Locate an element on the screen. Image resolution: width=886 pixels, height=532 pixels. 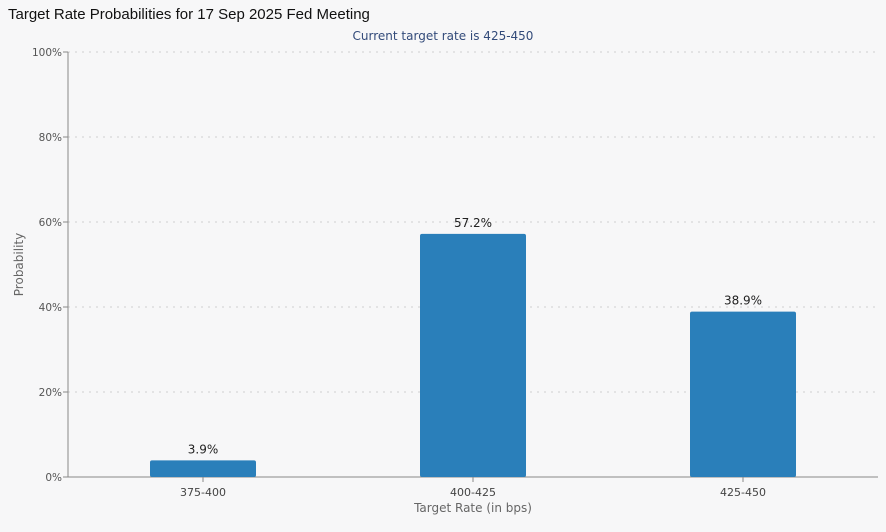
x-tick-label: 425-450 is located at coordinates (743, 492).